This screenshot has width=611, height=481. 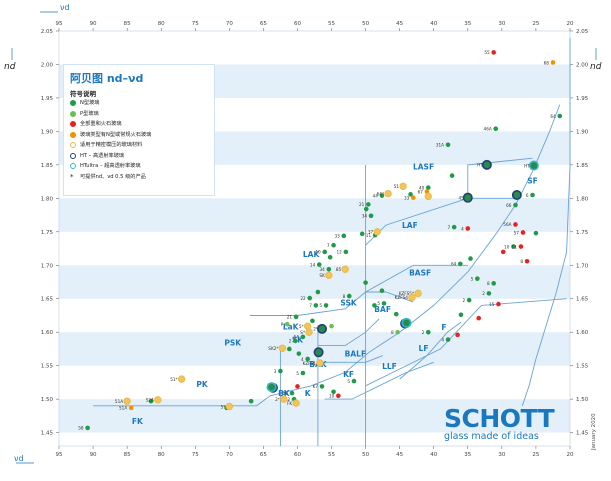 What do you see at coordinates (365, 216) in the screenshot?
I see `glass-point-label: 34` at bounding box center [365, 216].